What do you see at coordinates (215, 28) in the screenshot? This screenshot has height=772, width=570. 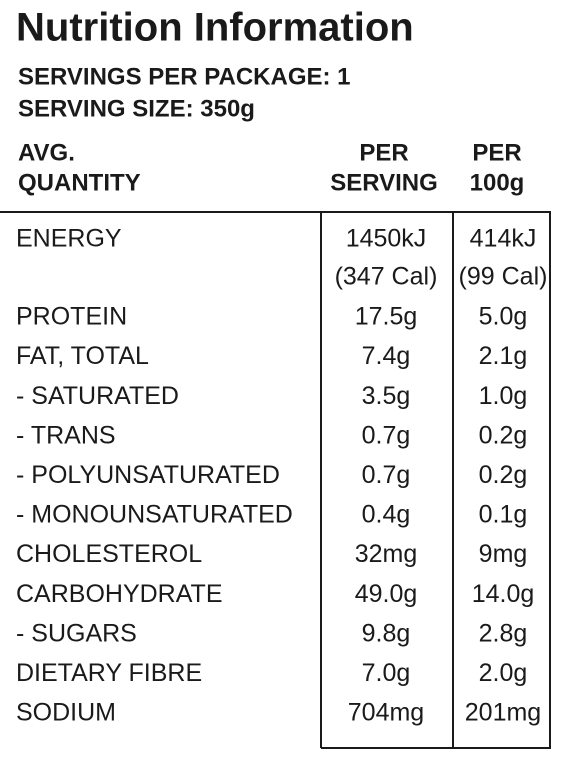 I see `title: Nutrition Information` at bounding box center [215, 28].